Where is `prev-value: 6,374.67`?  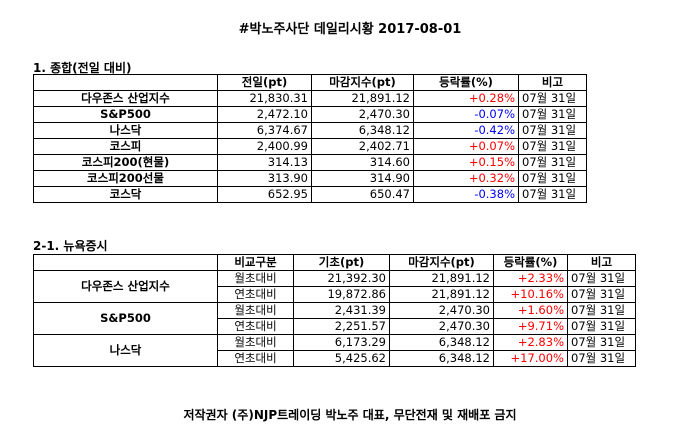
prev-value: 6,374.67 is located at coordinates (264, 130).